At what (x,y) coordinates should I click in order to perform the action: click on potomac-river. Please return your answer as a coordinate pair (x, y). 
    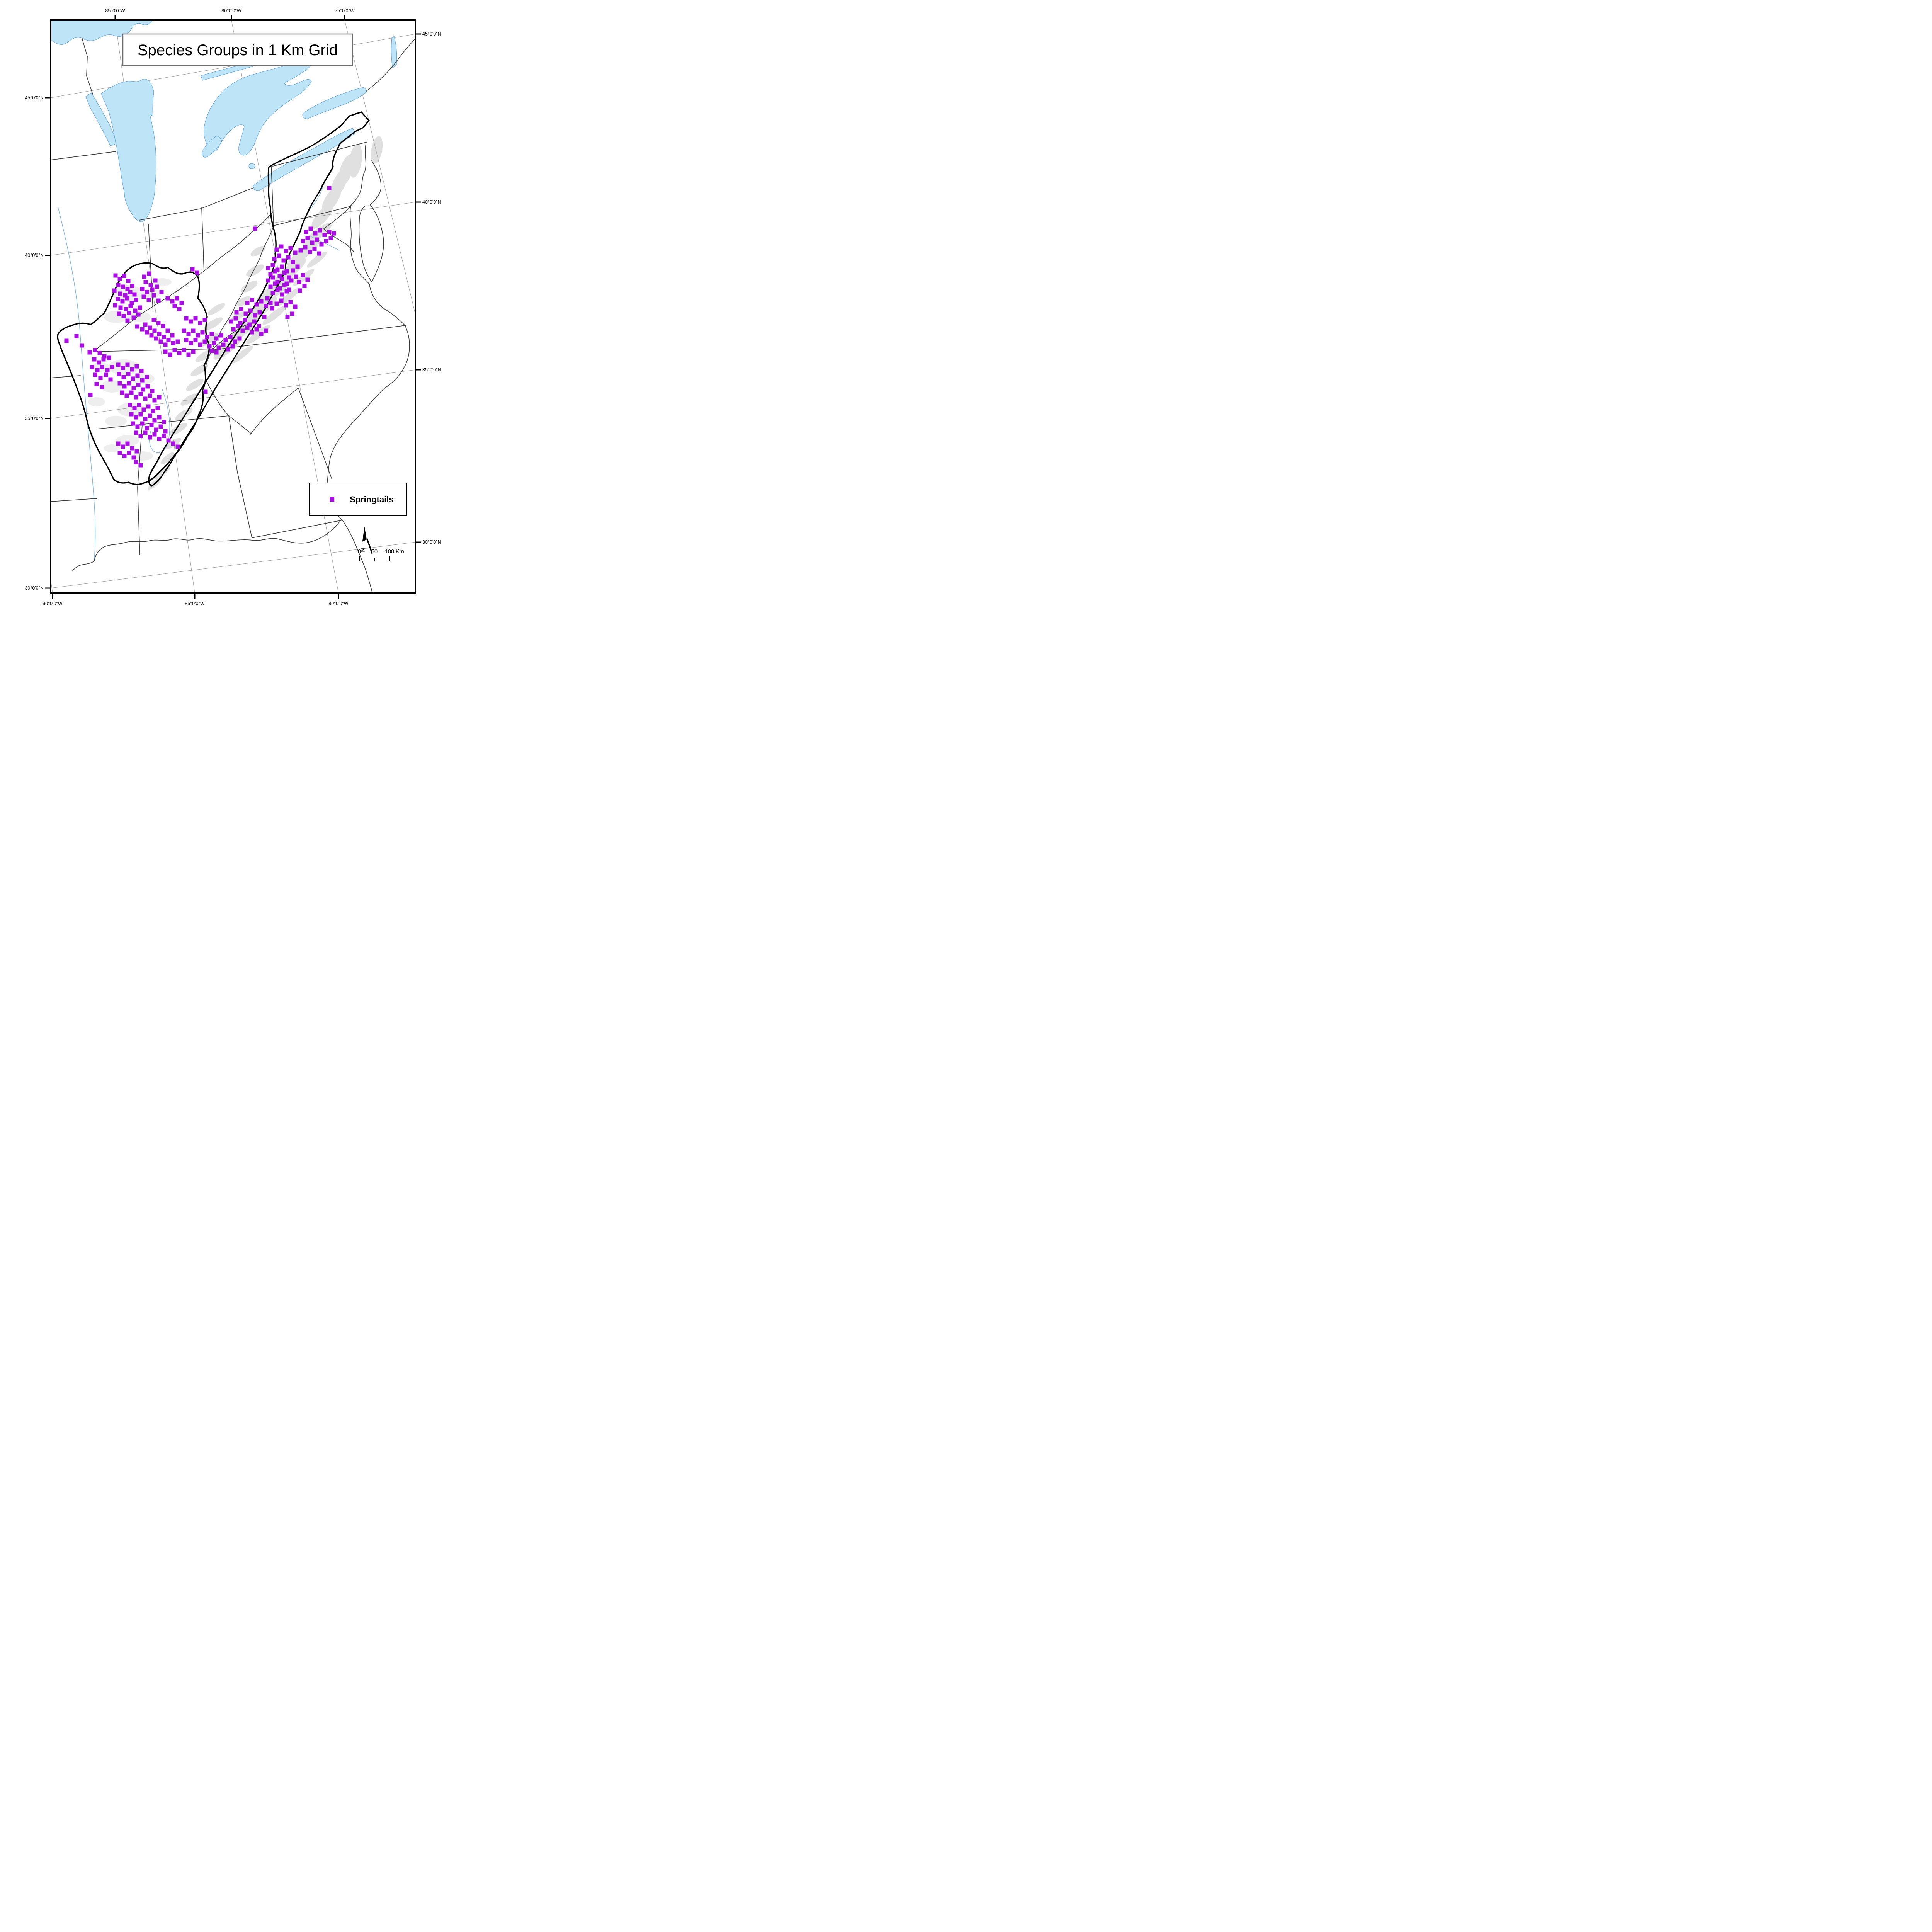
    Looking at the image, I should click on (325, 244).